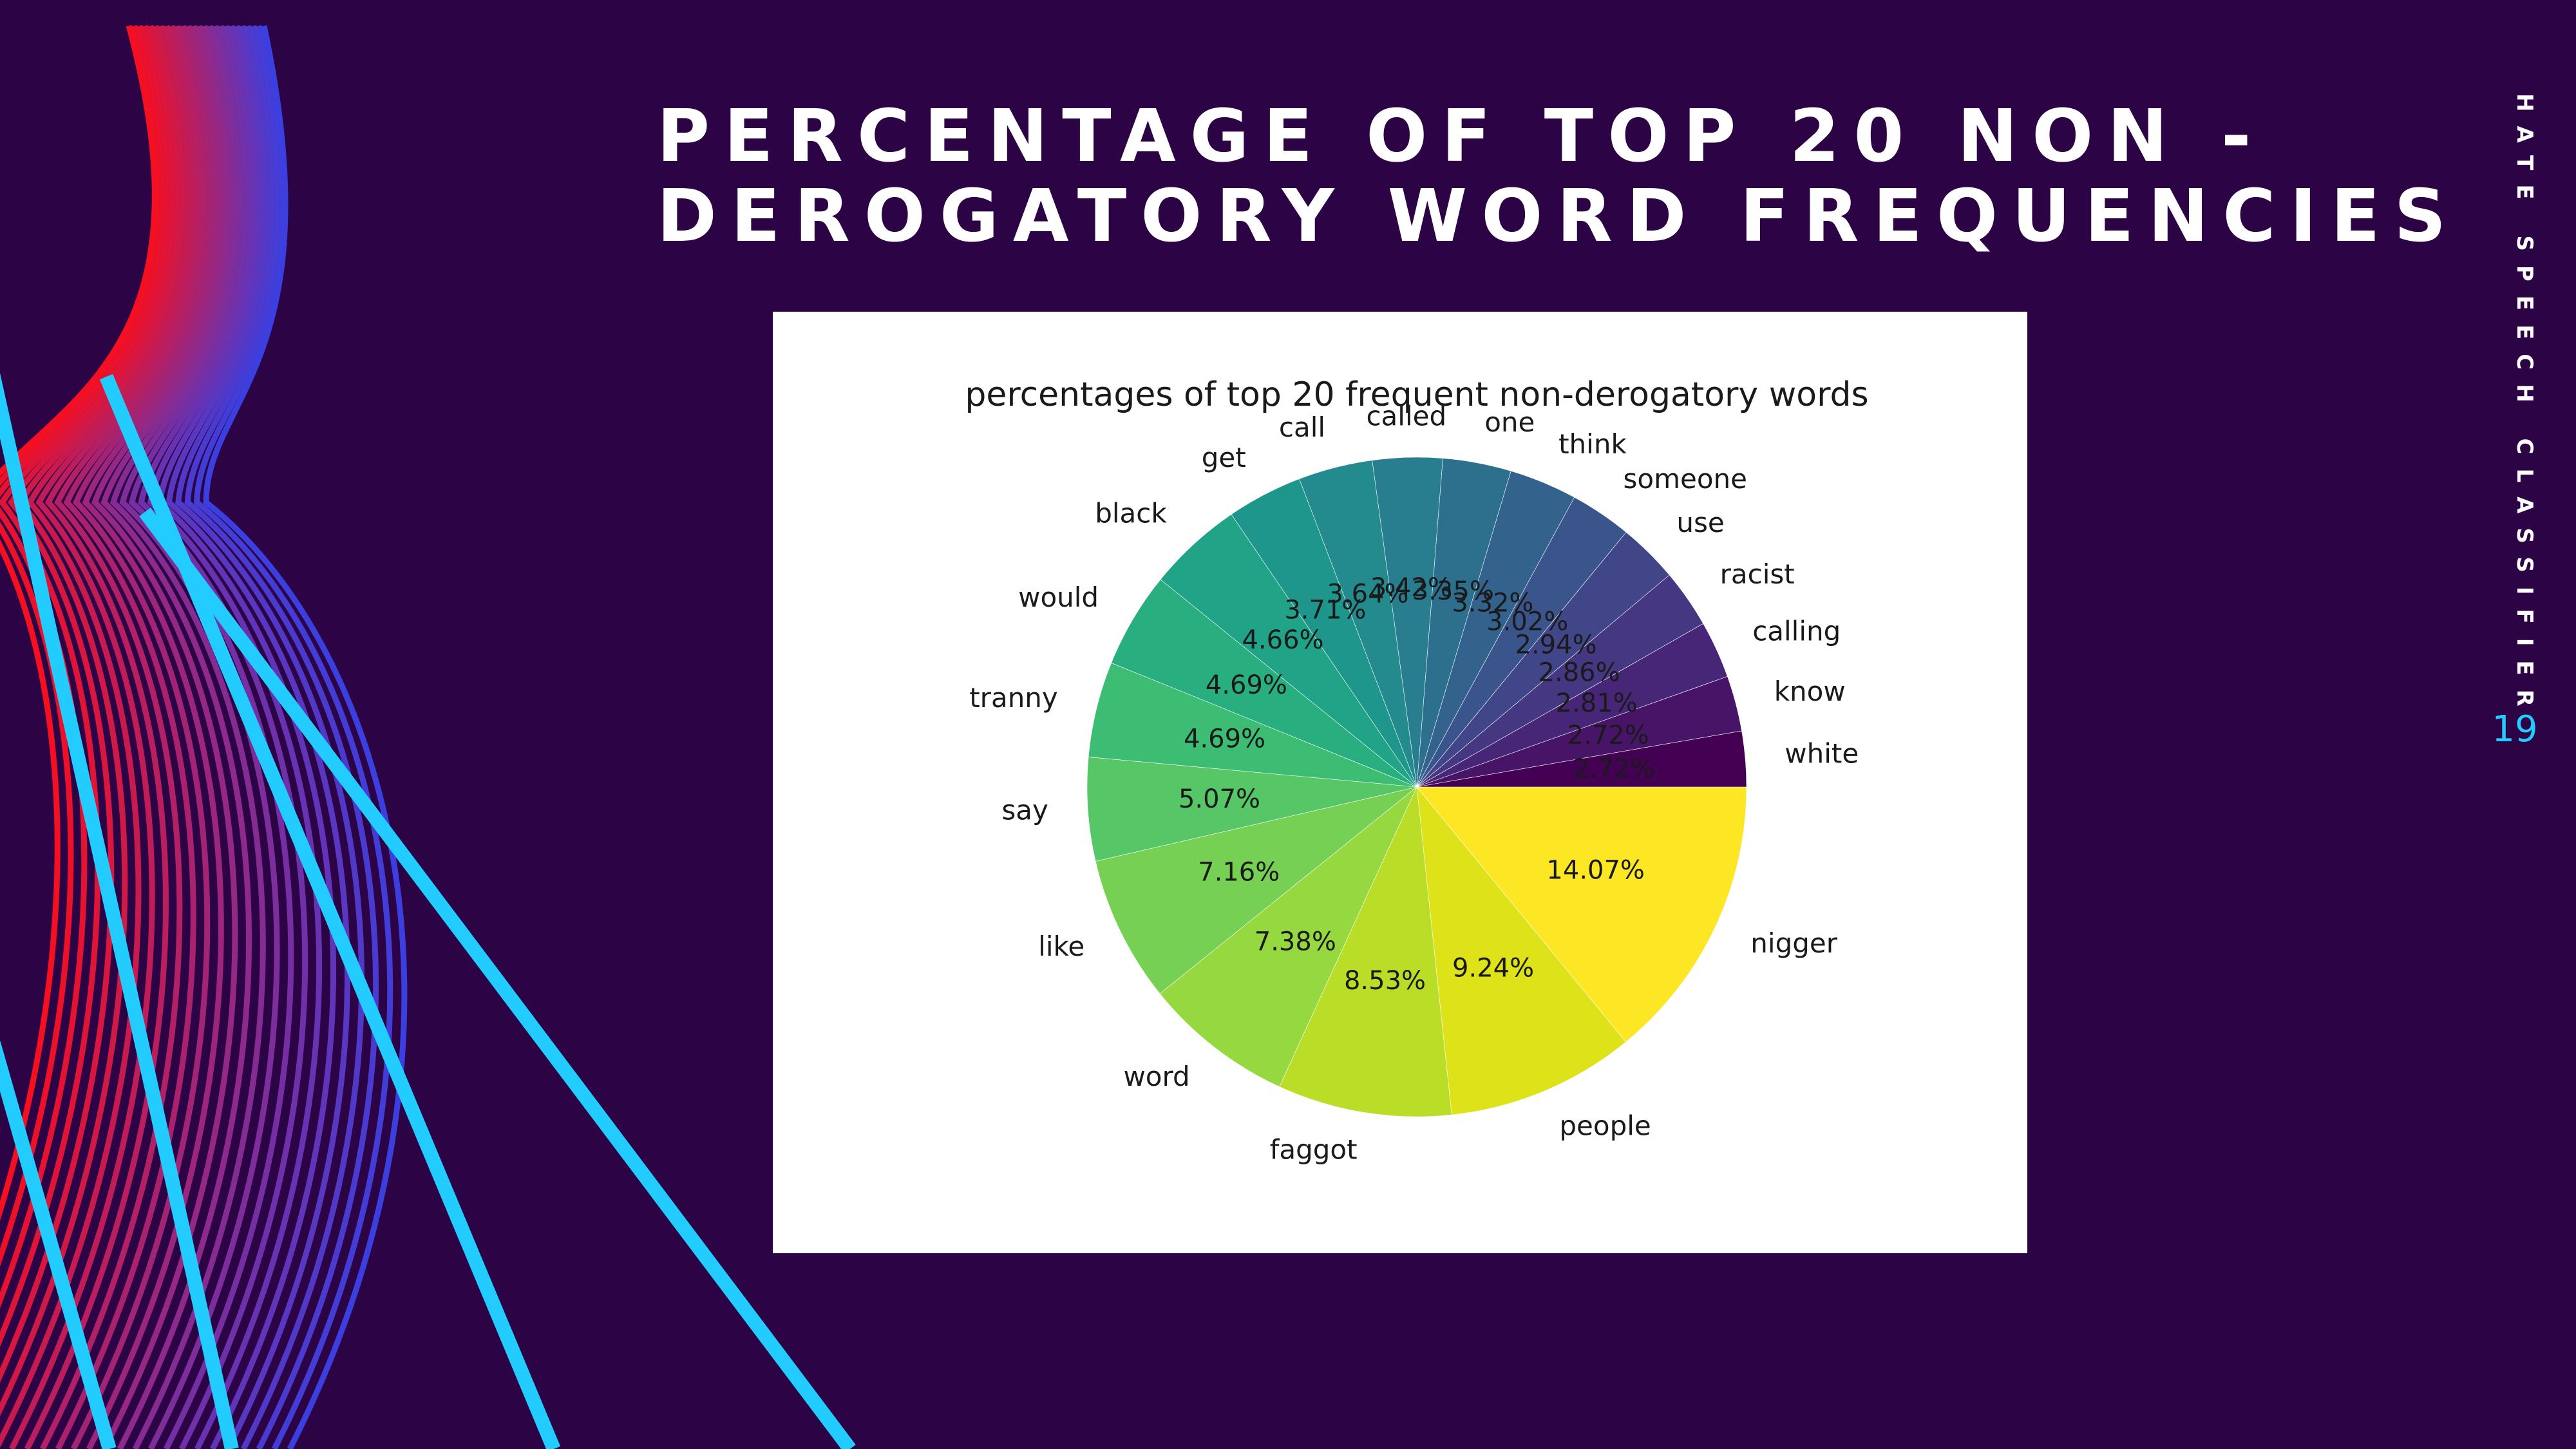 The width and height of the screenshot is (2576, 1449). Describe the element at coordinates (2524, 407) in the screenshot. I see `footer-text: HATE SPEECH CLASSIFIER` at that location.